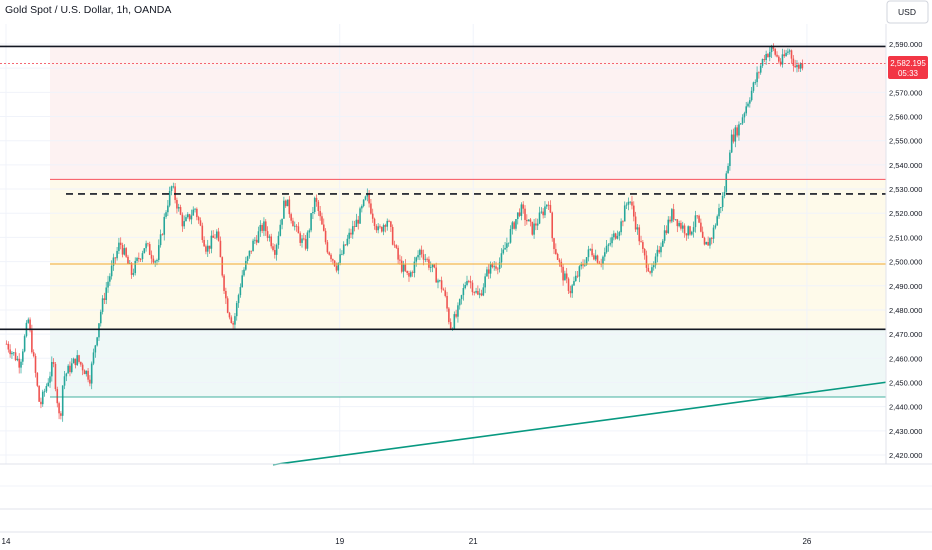 This screenshot has width=932, height=550. What do you see at coordinates (806, 541) in the screenshot?
I see `time-tick-label: 26` at bounding box center [806, 541].